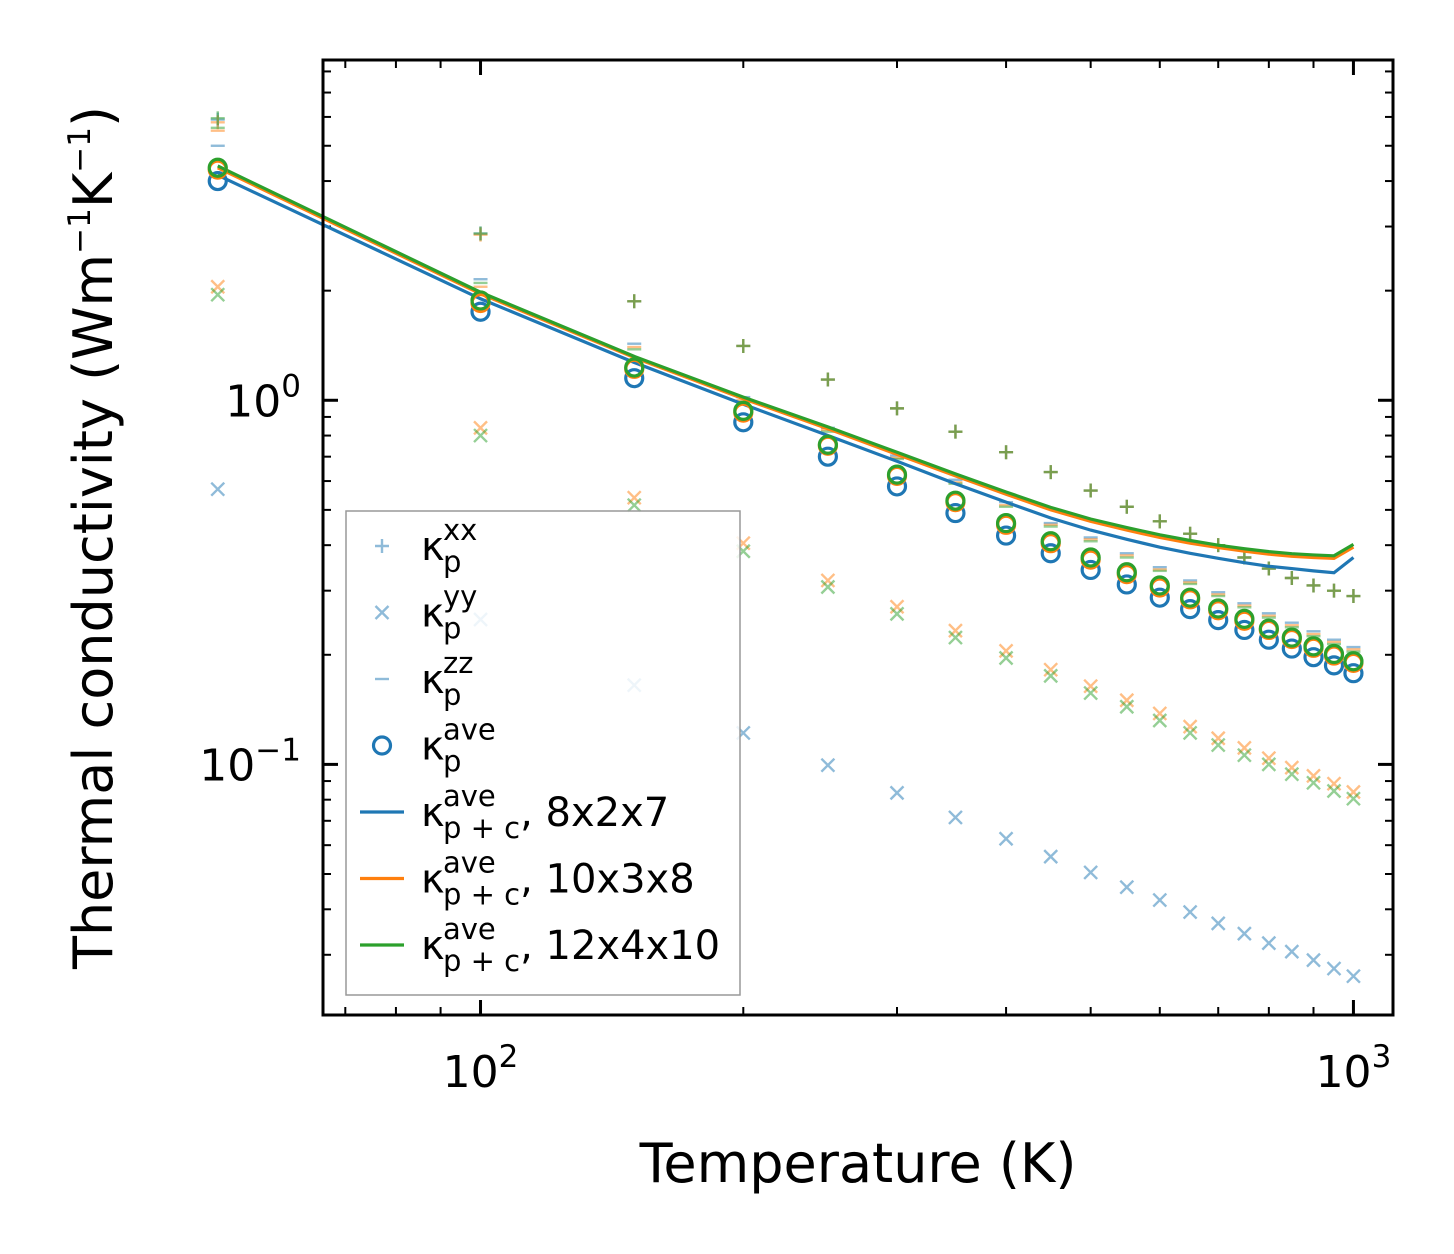  What do you see at coordinates (543, 753) in the screenshot?
I see `legend-box` at bounding box center [543, 753].